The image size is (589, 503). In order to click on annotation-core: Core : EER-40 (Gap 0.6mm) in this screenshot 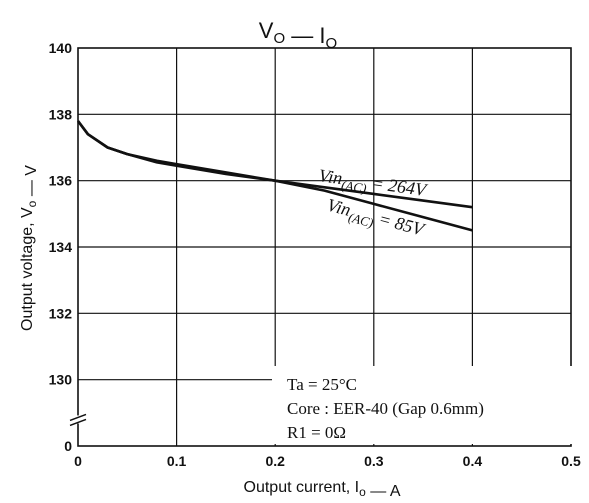, I will do `click(385, 408)`.